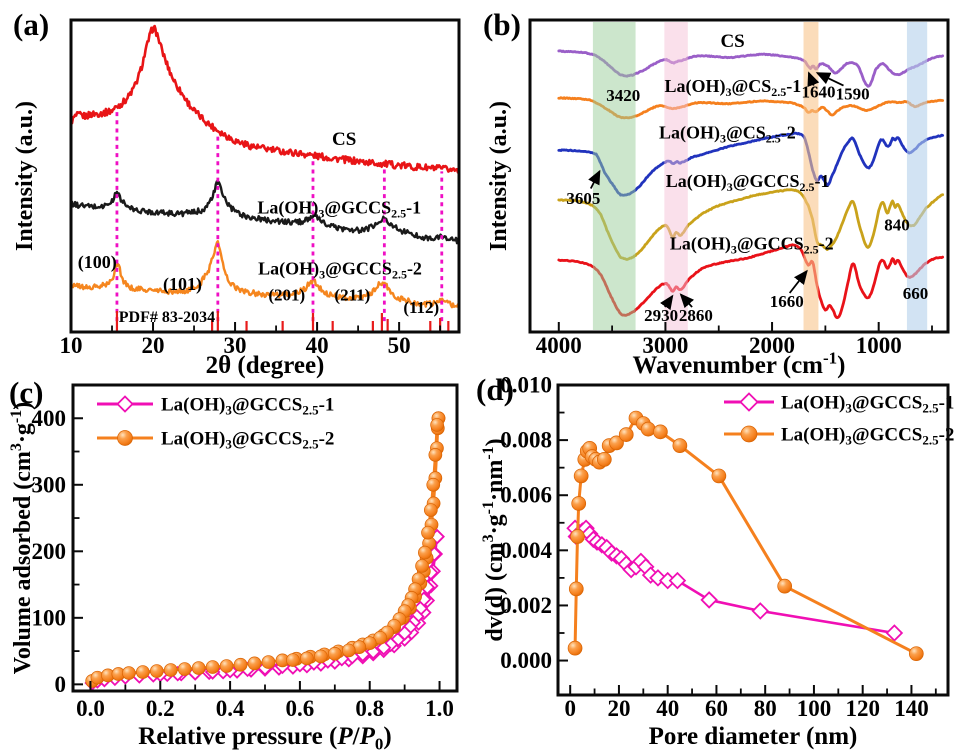  Describe the element at coordinates (911, 708) in the screenshot. I see `x-tick-label: 140` at that location.